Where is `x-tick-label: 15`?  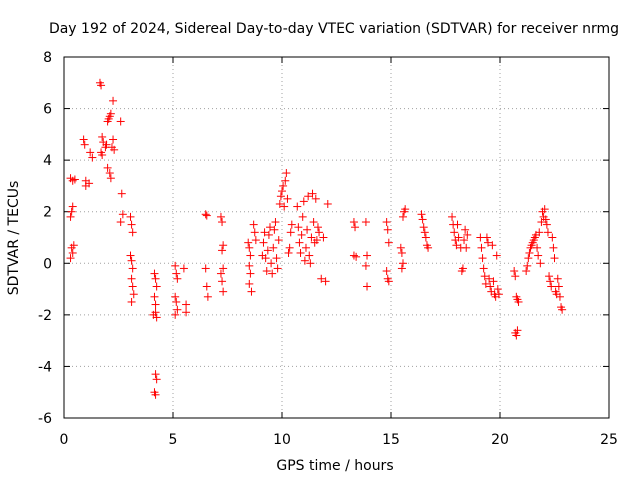 x-tick-label: 15 is located at coordinates (391, 440).